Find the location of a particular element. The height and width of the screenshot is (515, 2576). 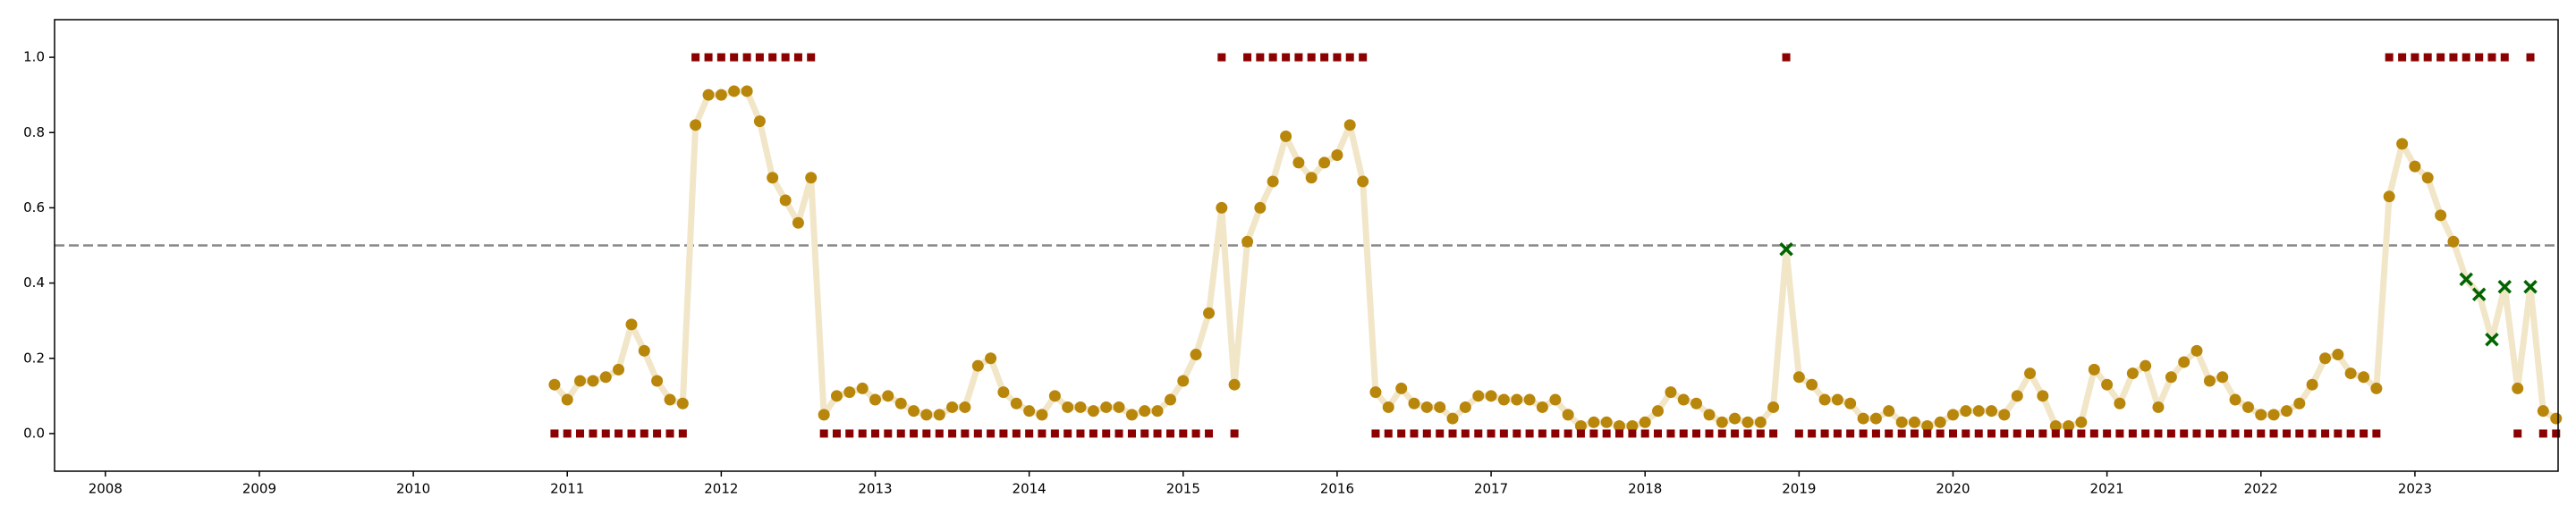

y-tick-label: 0.2 is located at coordinates (34, 358).